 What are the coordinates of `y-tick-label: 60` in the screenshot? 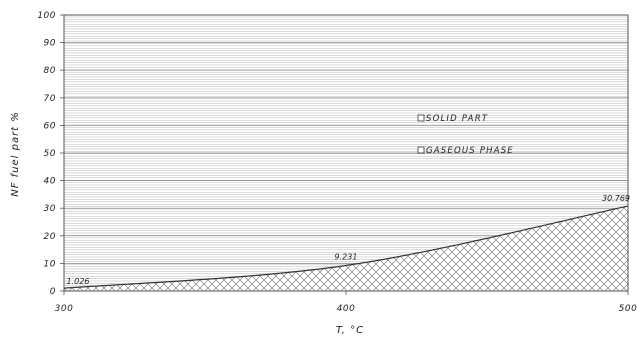 It's located at (50, 126).